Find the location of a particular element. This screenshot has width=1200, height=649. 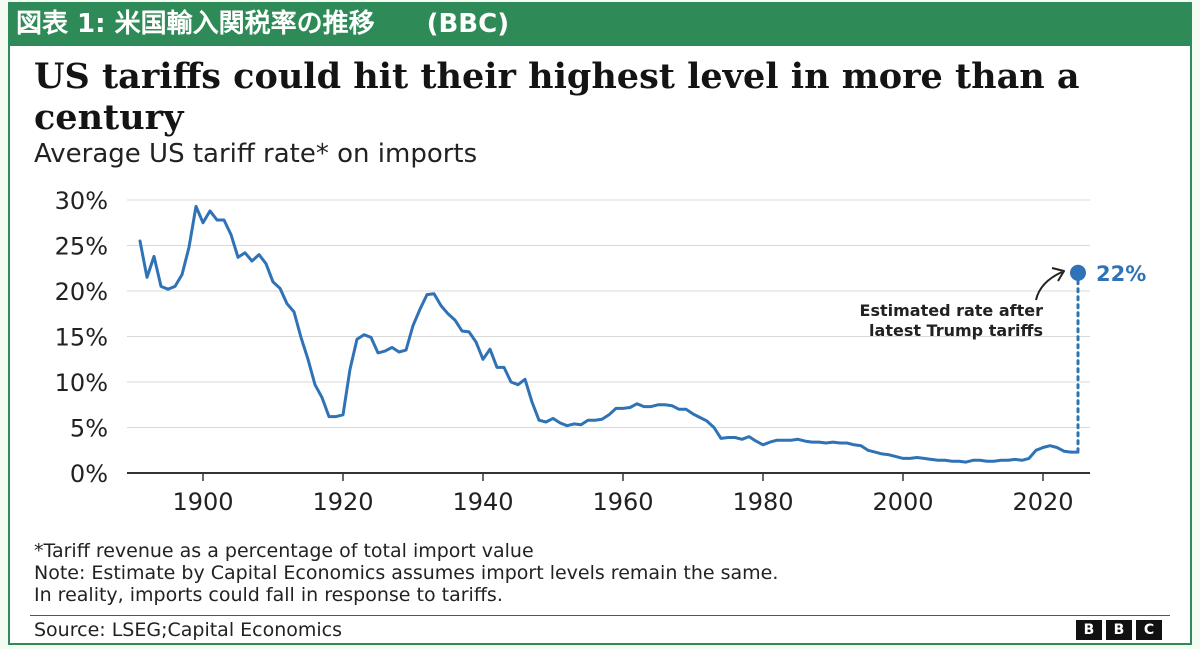

y-tick-label: 30% is located at coordinates (81, 201).